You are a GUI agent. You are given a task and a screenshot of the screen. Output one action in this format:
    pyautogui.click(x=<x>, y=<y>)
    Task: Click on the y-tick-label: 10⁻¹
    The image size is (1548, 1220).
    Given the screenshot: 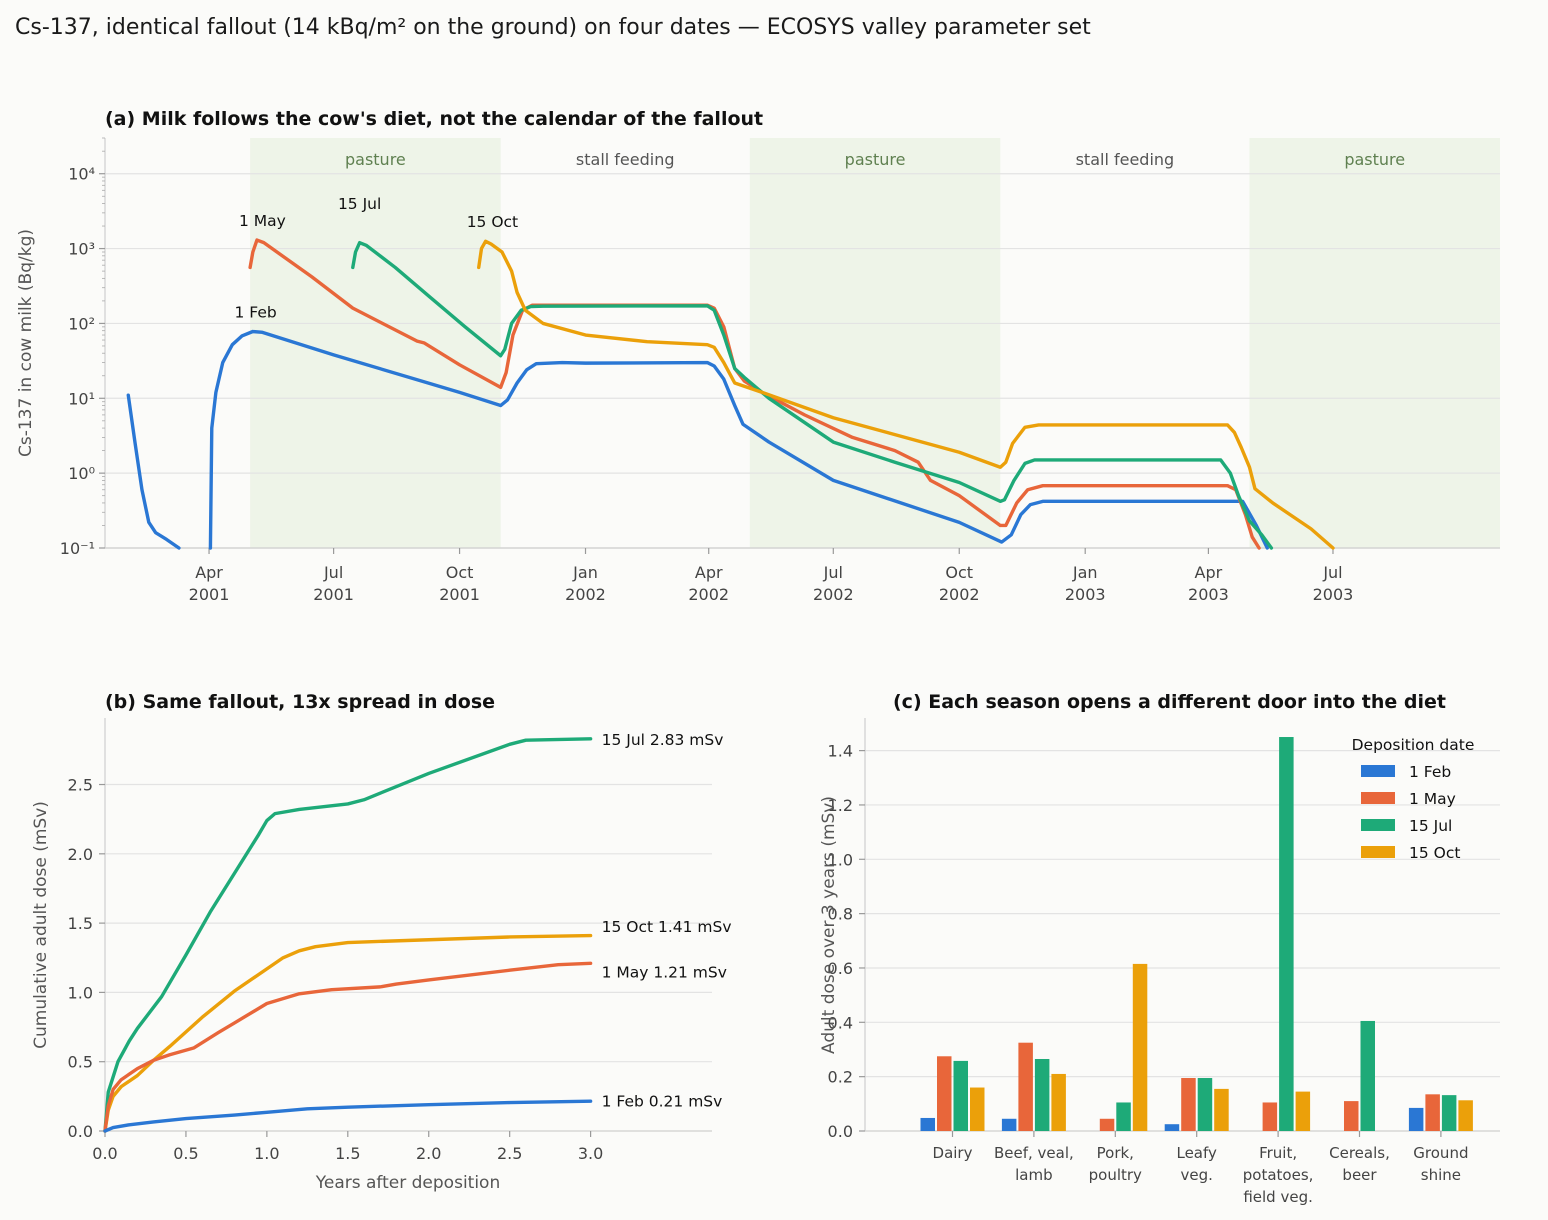 What is the action you would take?
    pyautogui.click(x=77, y=548)
    